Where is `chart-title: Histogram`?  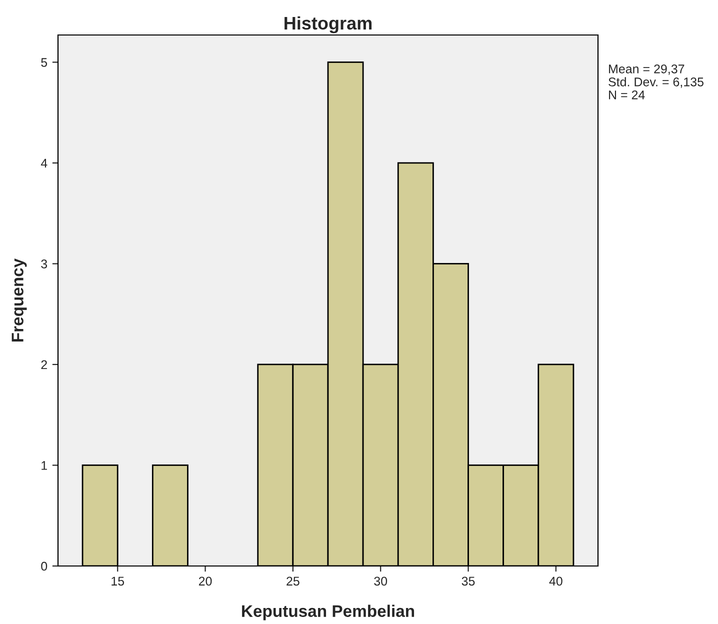 chart-title: Histogram is located at coordinates (328, 25).